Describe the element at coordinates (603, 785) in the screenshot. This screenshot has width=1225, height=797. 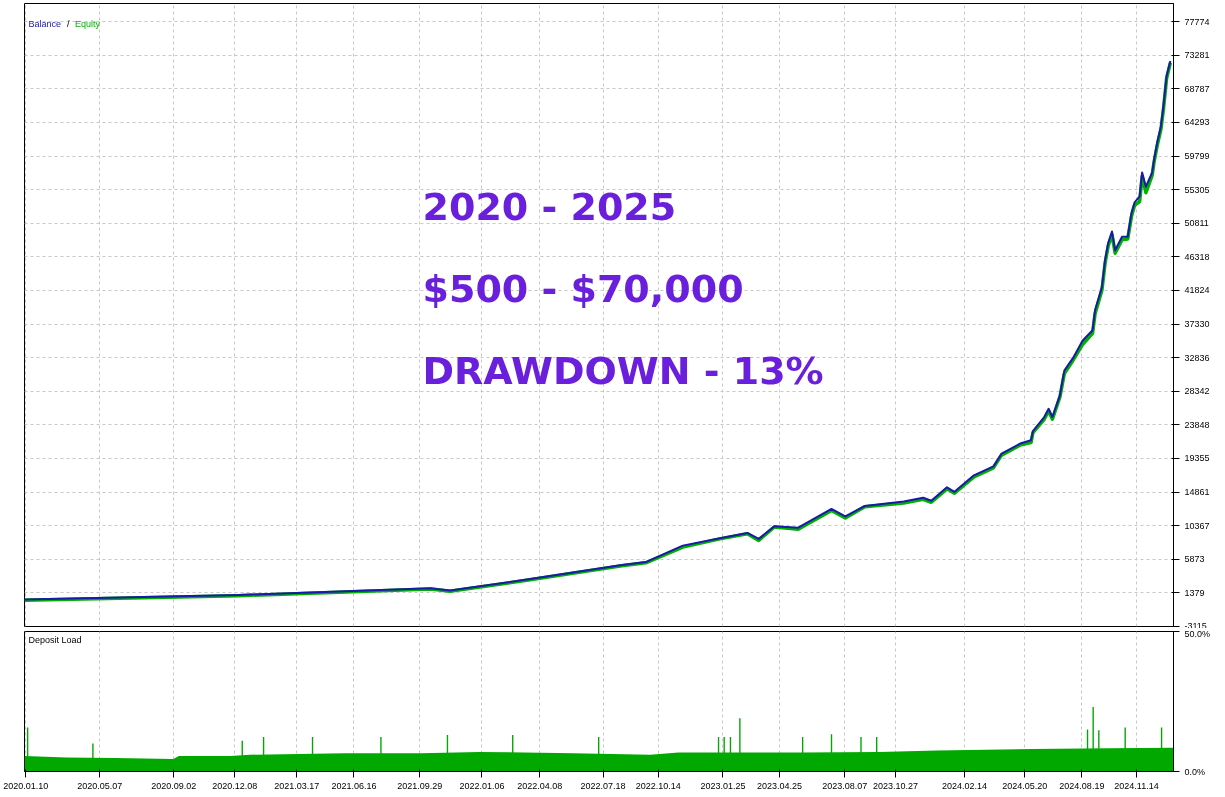
I see `x-tick-label: 2022.07.18` at that location.